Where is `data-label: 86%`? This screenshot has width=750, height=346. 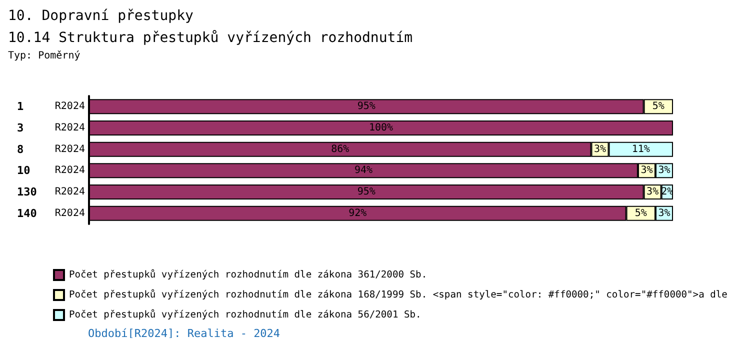
data-label: 86% is located at coordinates (340, 149).